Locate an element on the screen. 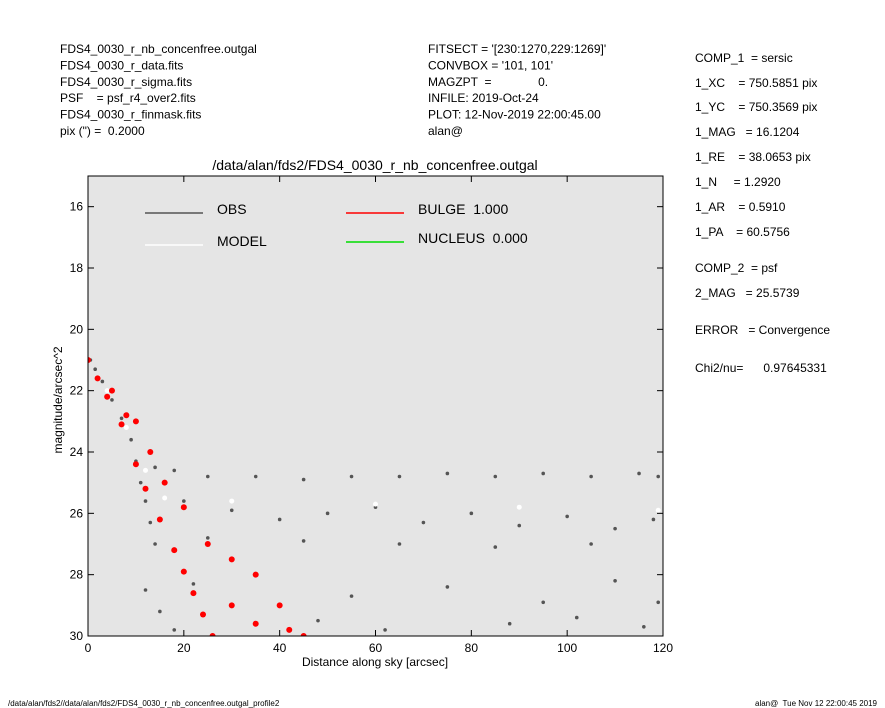 The height and width of the screenshot is (708, 885). fit-parameter: COMP_1 = sersic is located at coordinates (744, 58).